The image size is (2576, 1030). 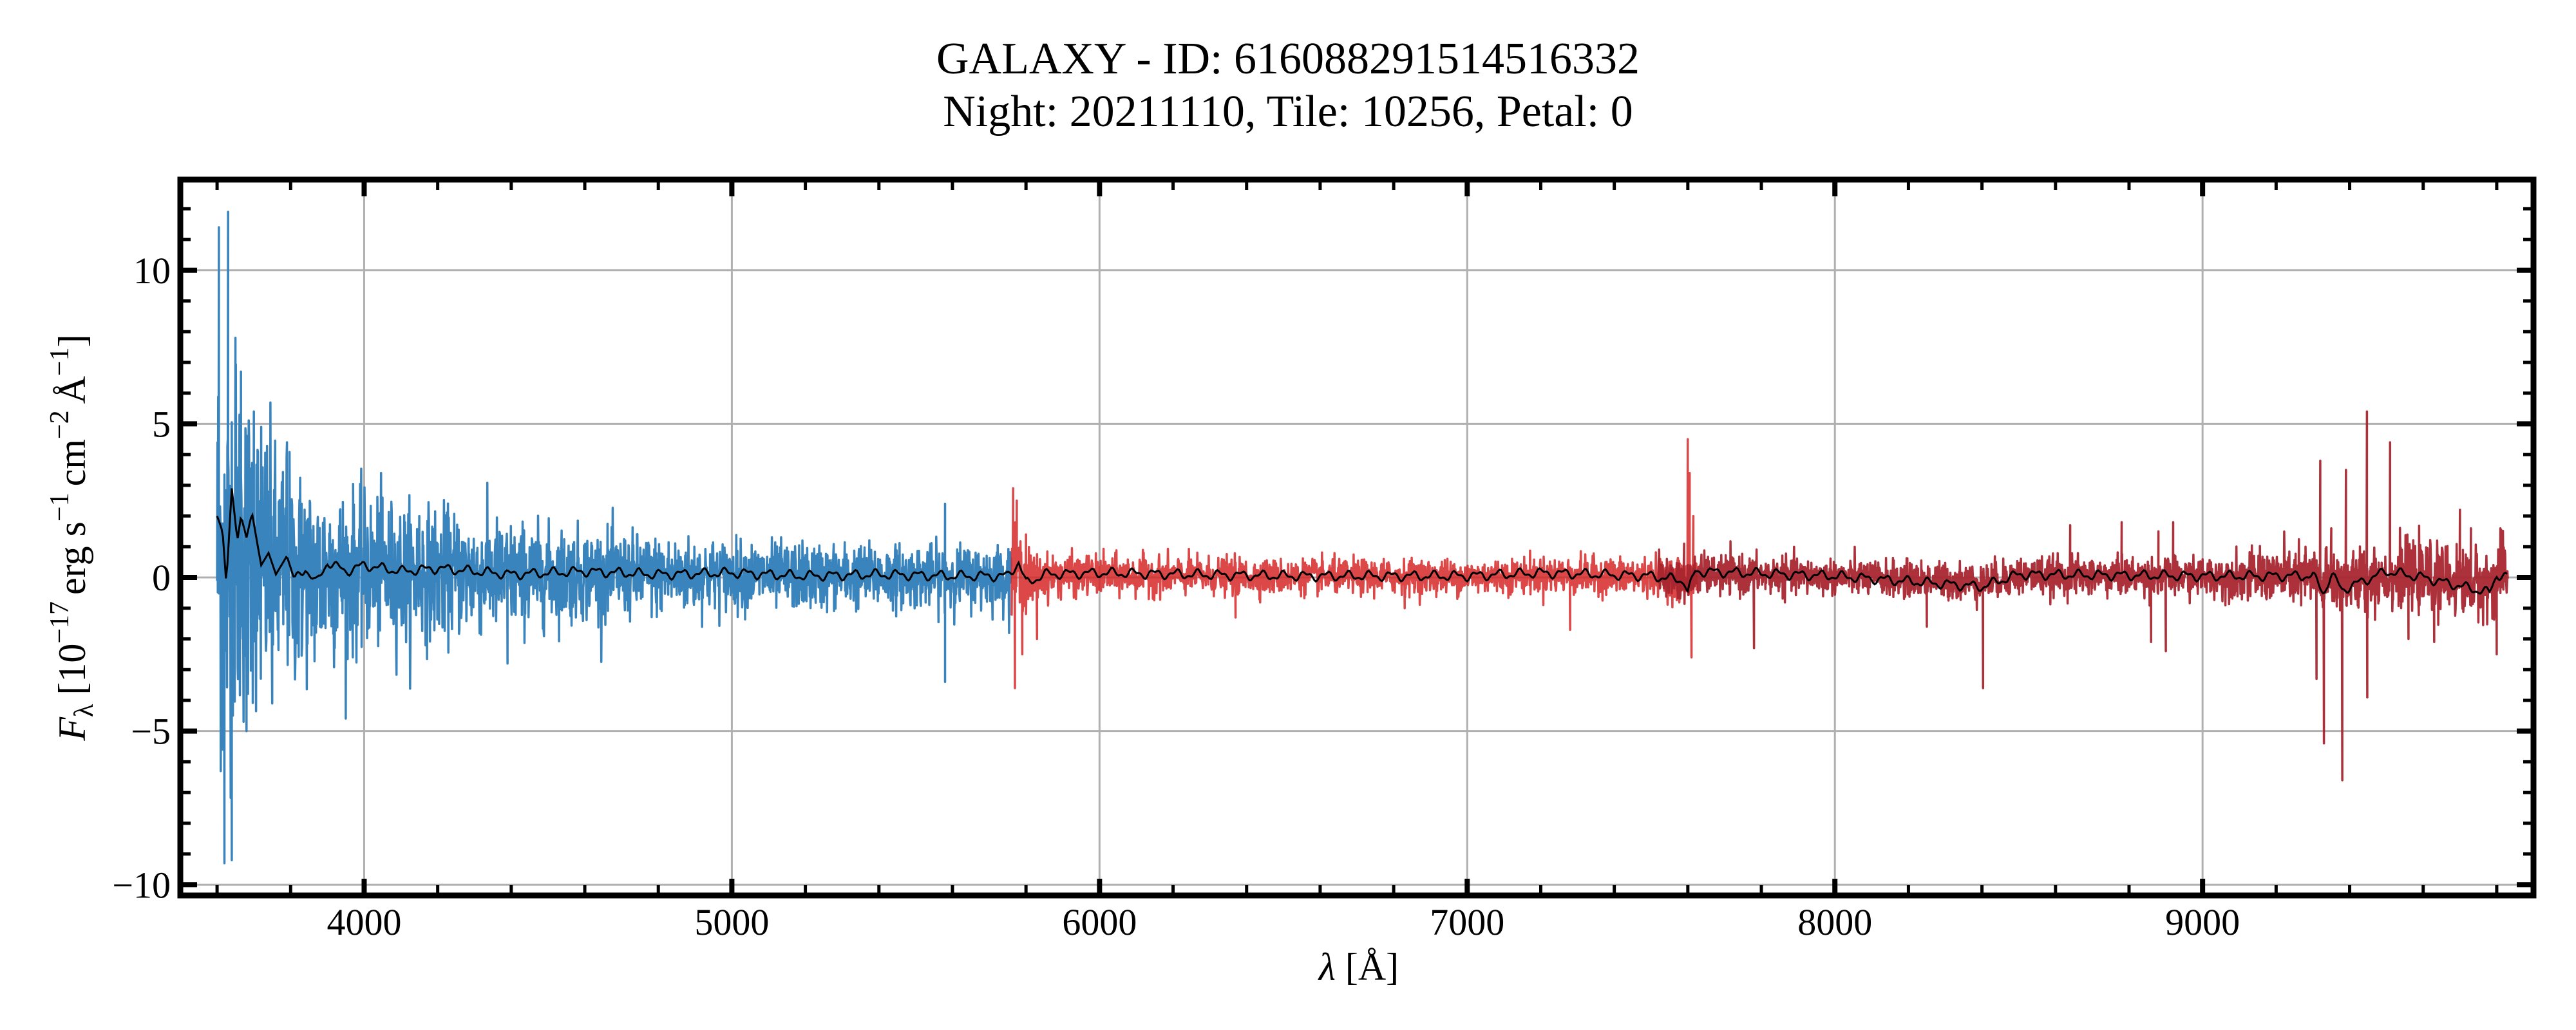 I want to click on z-arm-flux-line, so click(x=2083, y=596).